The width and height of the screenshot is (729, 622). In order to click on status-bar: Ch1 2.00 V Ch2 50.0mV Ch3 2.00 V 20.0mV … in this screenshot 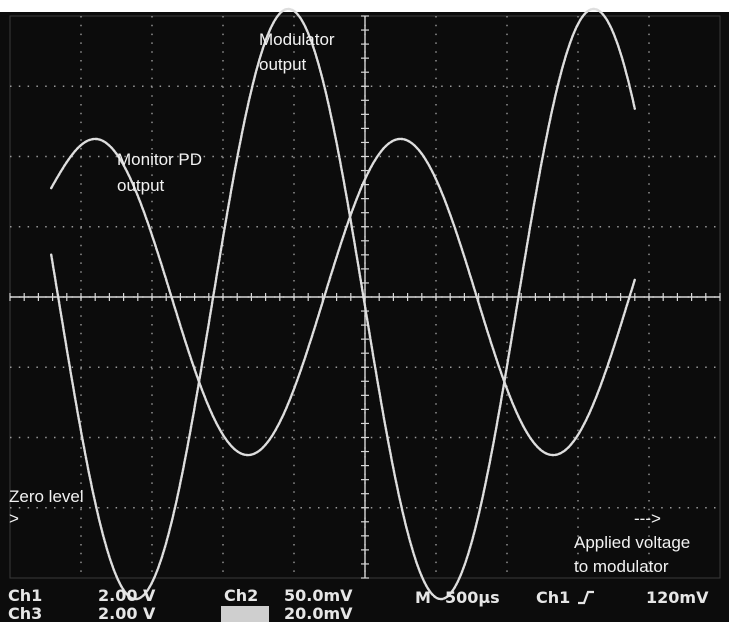, I will do `click(358, 604)`.